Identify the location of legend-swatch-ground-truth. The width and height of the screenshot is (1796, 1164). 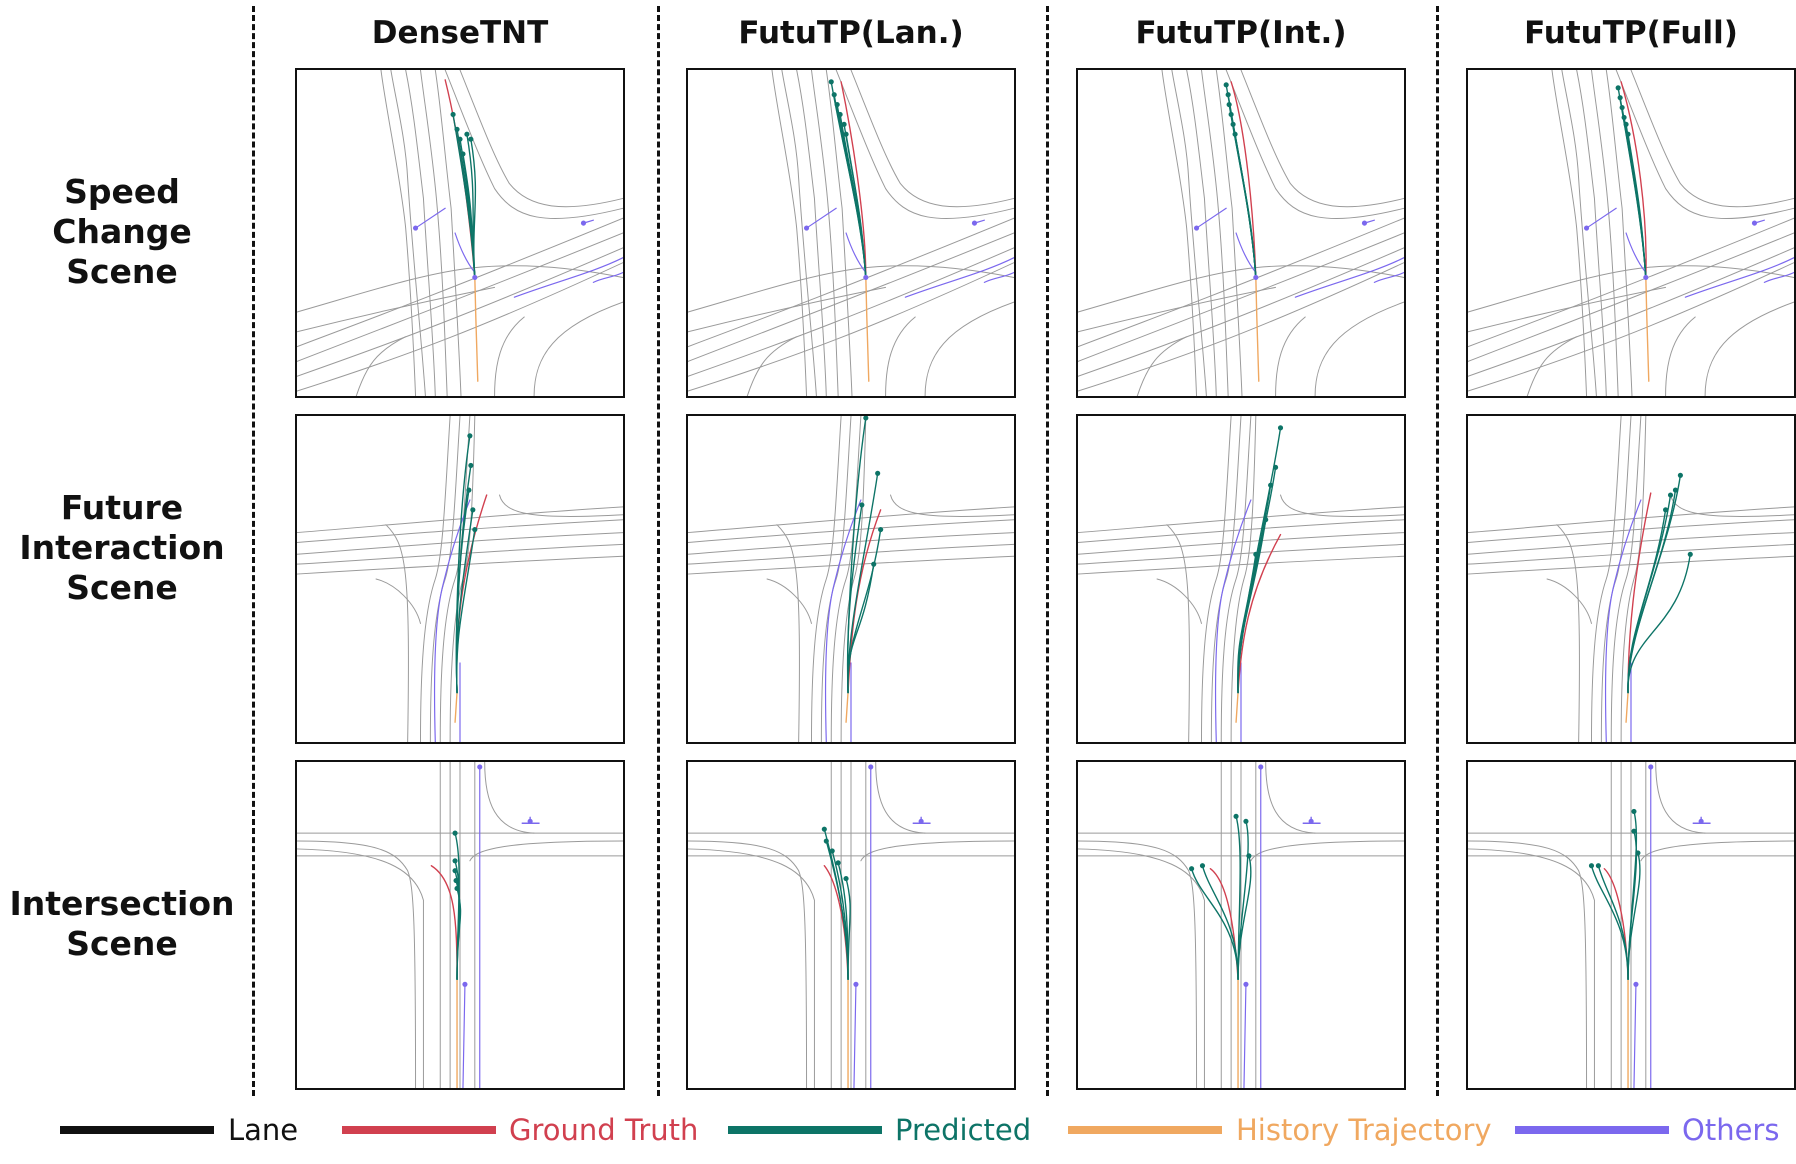
(419, 1130).